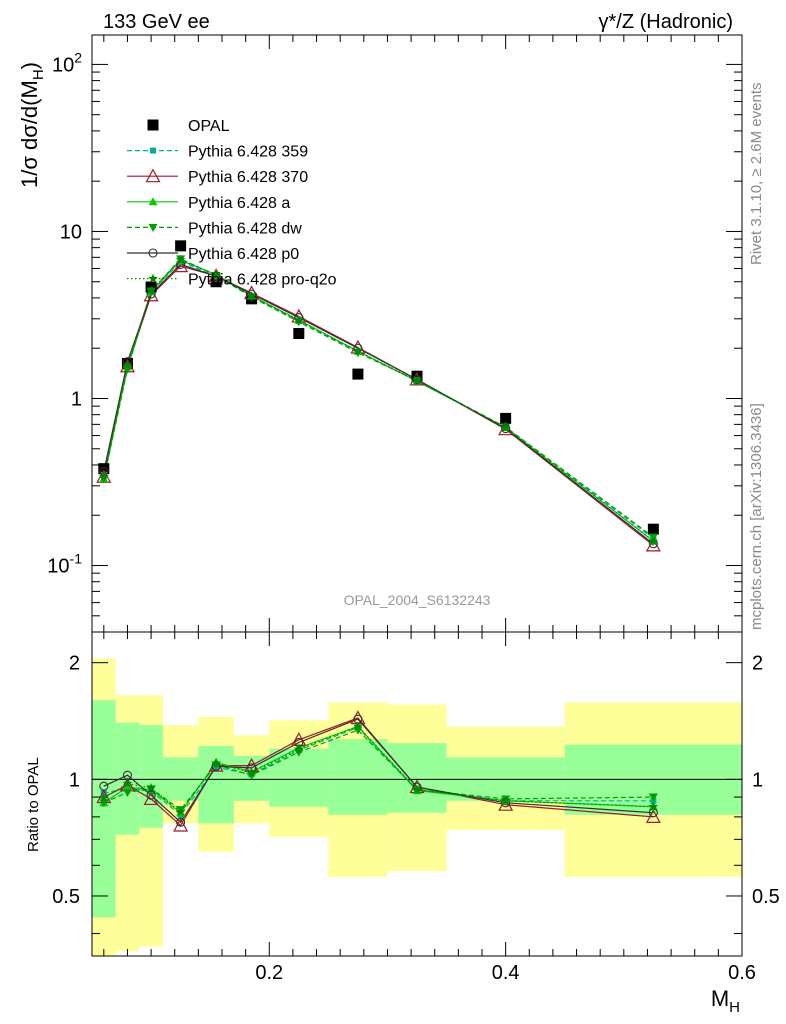  I want to click on legend-label-5: Pythia 6.428 p0, so click(243, 254).